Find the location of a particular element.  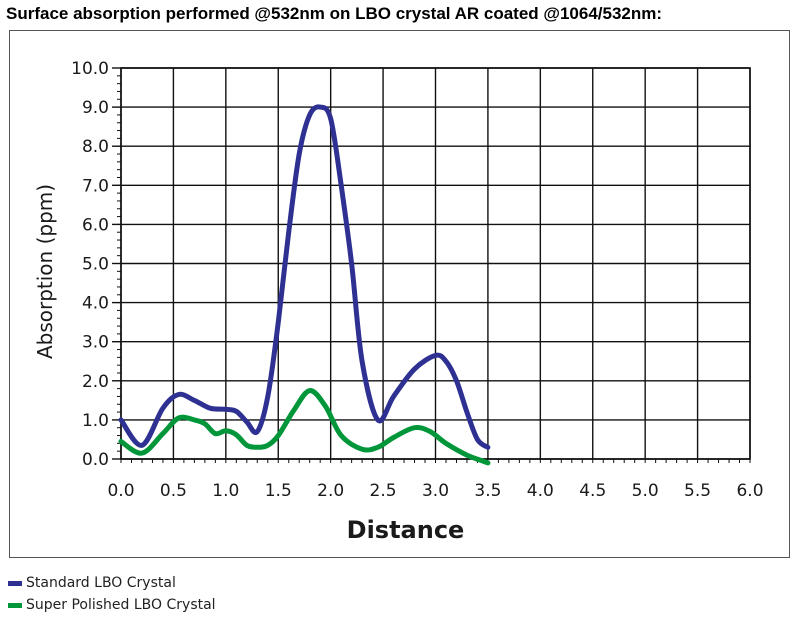

legend-item-super-polished: Super Polished LBO Crystal is located at coordinates (112, 605).